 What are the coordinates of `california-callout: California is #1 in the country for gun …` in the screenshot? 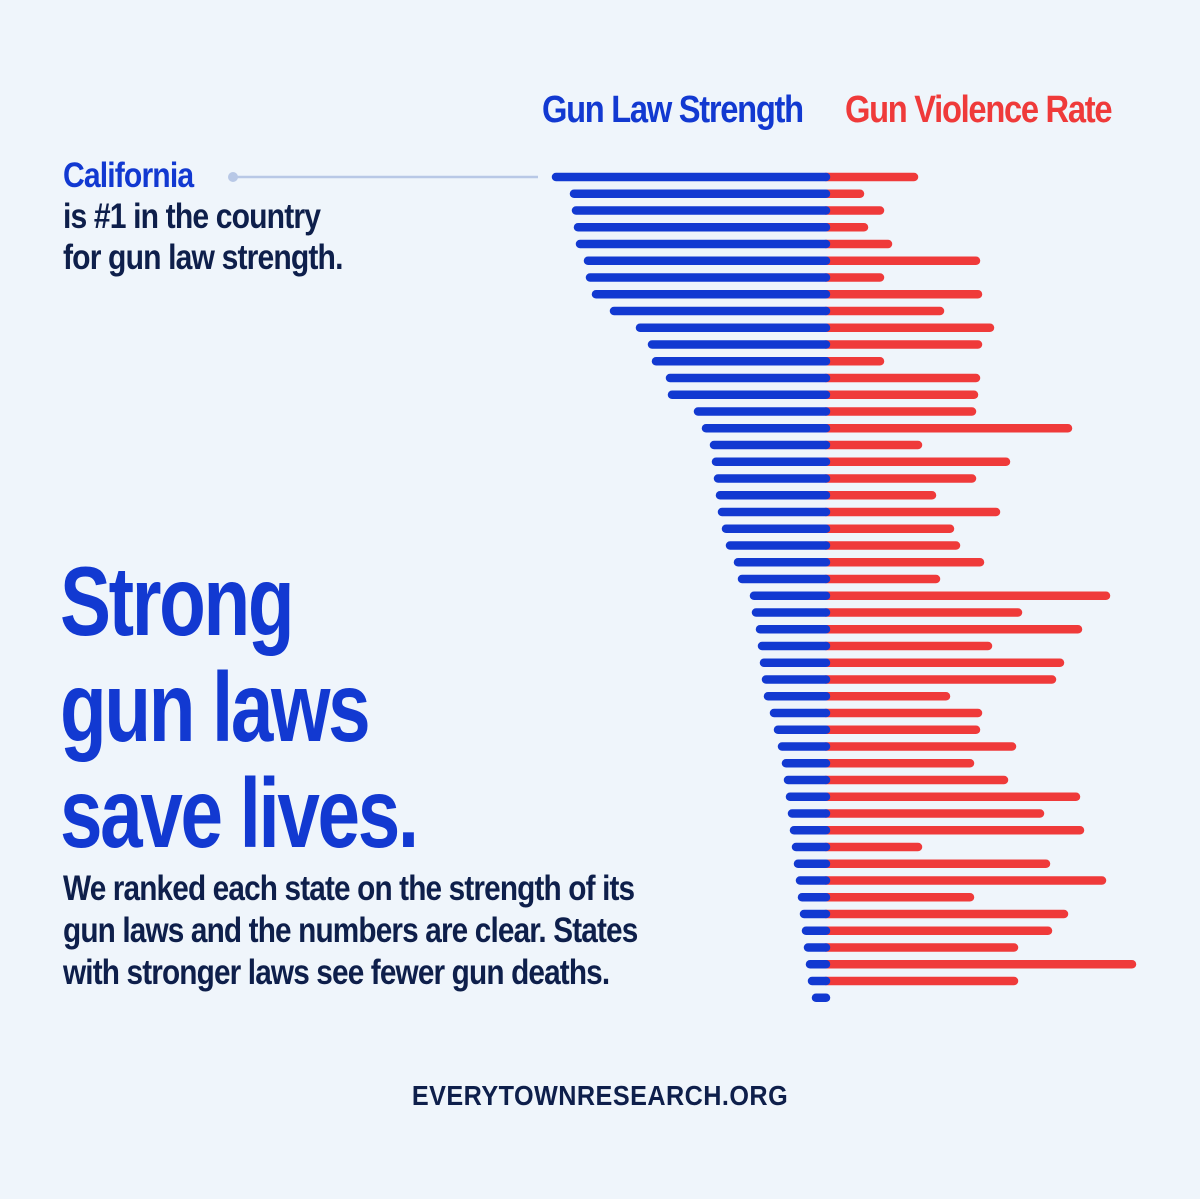 It's located at (203, 216).